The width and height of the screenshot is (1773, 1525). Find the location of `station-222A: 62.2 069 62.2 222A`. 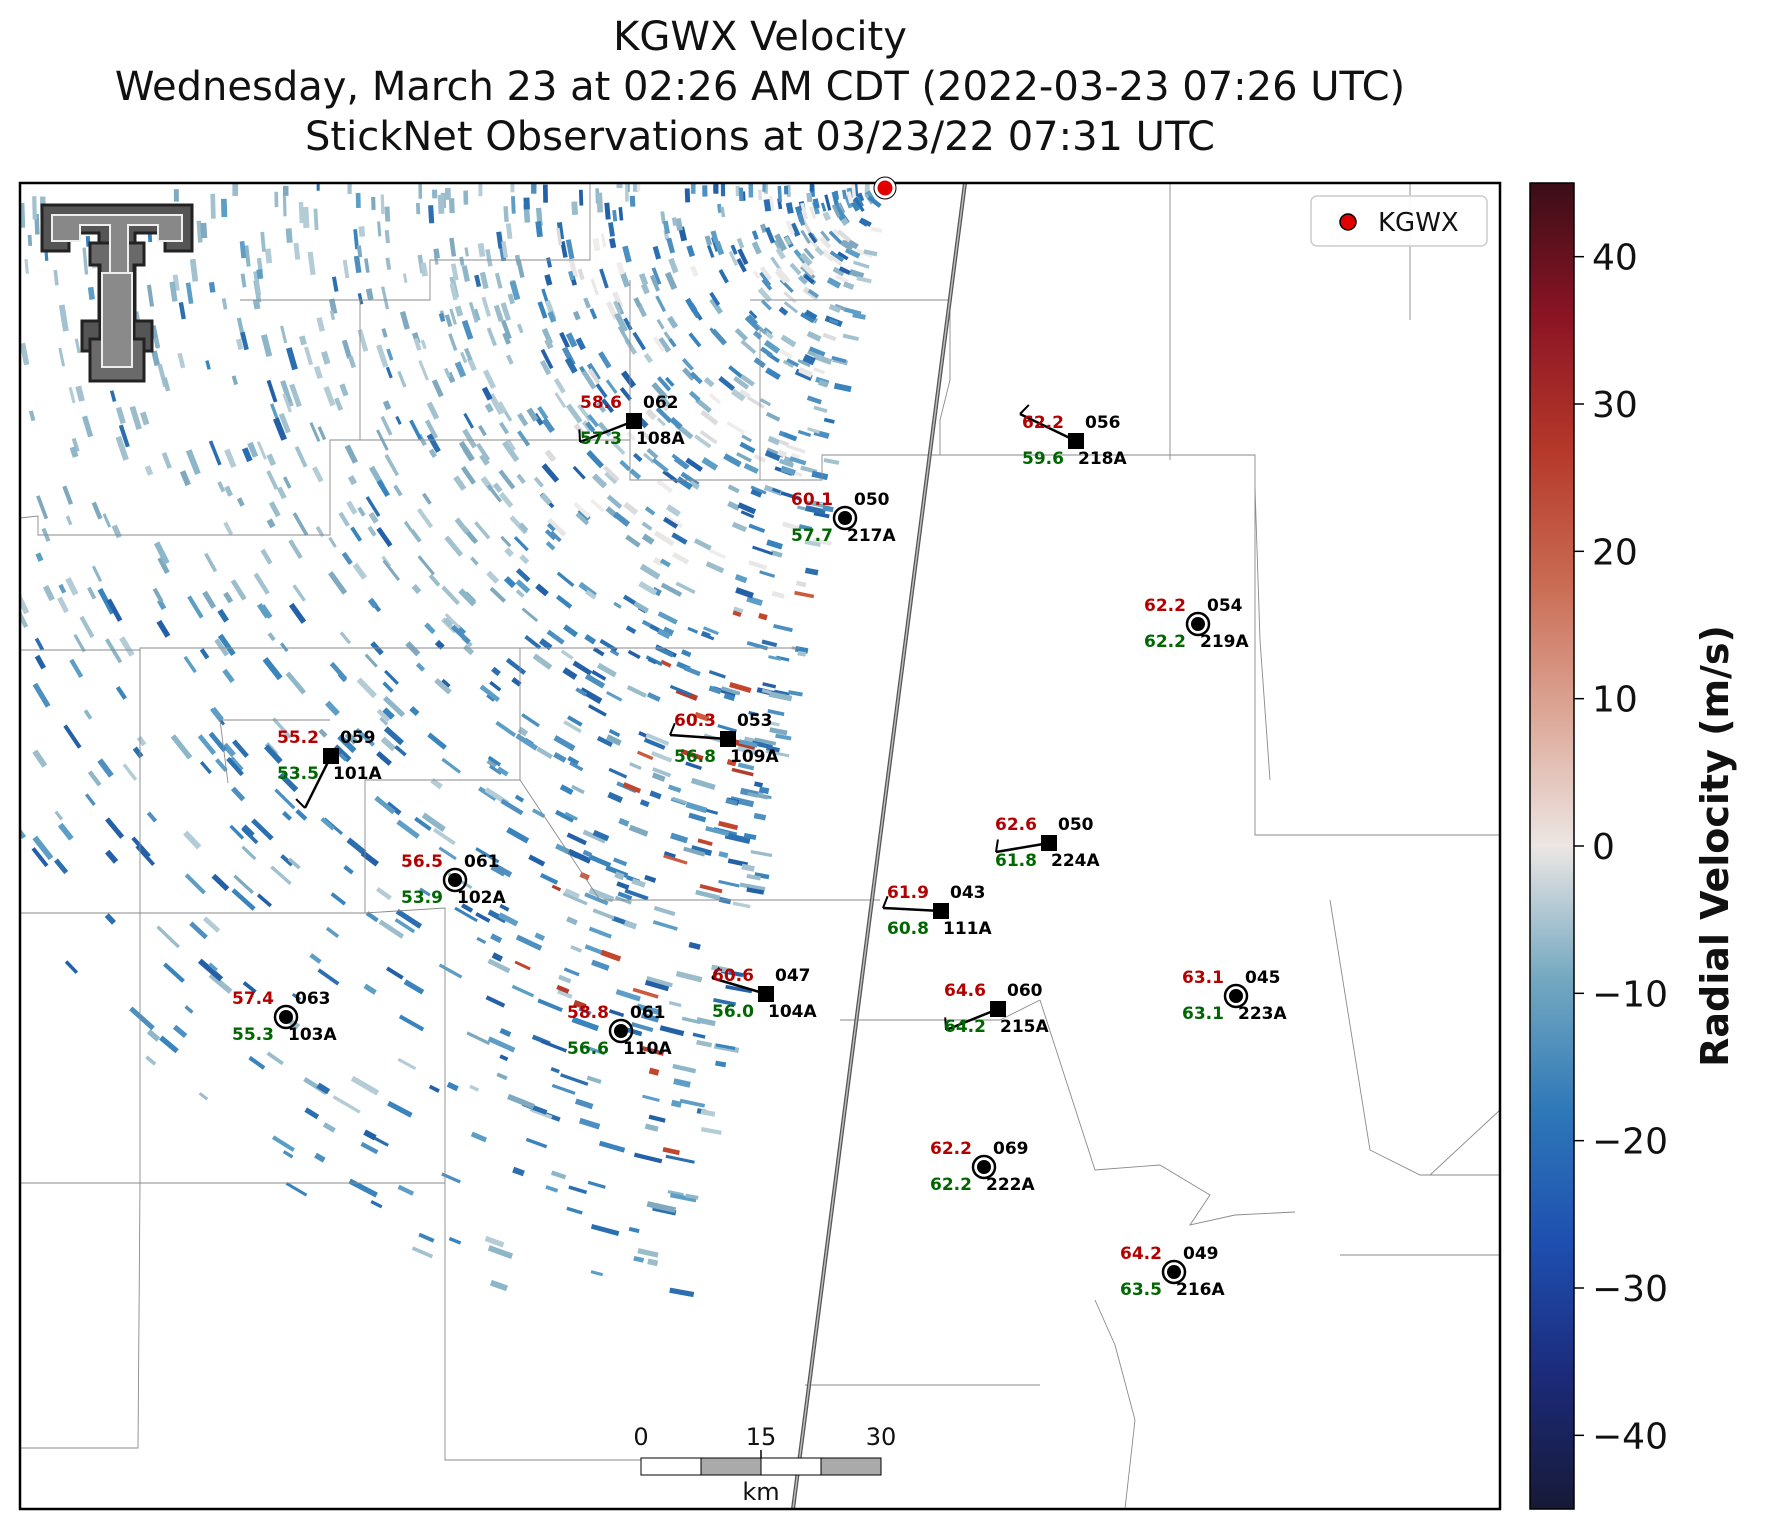

station-222A: 62.2 069 62.2 222A is located at coordinates (982, 1167).